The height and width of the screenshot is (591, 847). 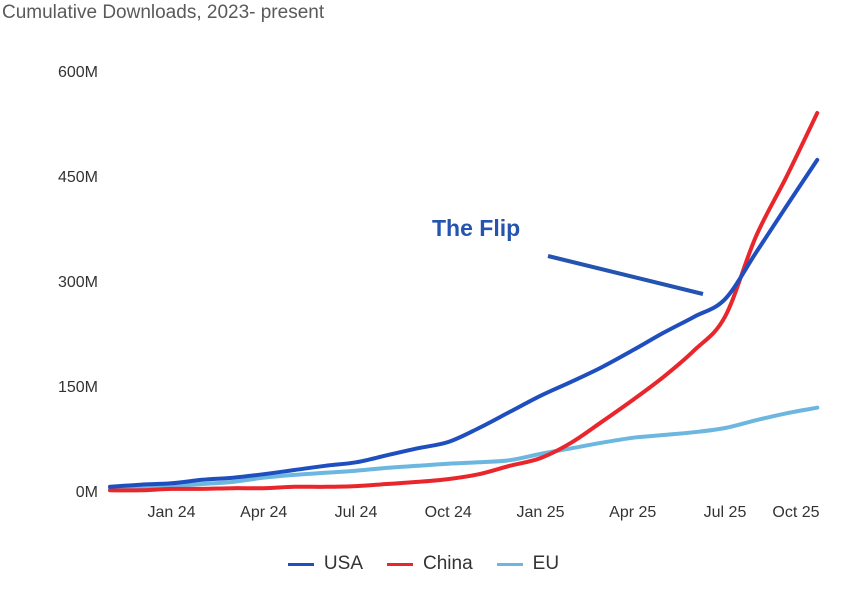 What do you see at coordinates (464, 448) in the screenshot?
I see `series-line-eu` at bounding box center [464, 448].